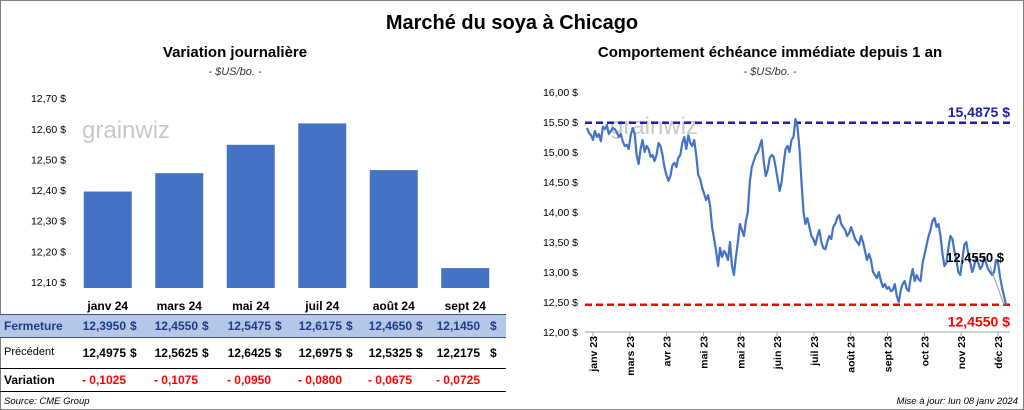 Image resolution: width=1024 pixels, height=410 pixels. I want to click on table-cell: 12,6975, so click(320, 353).